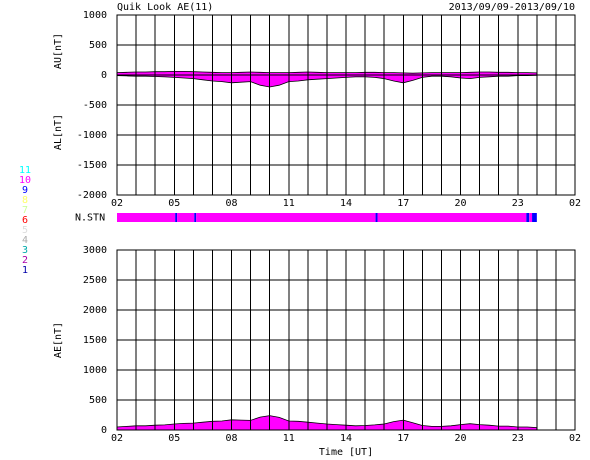 The width and height of the screenshot is (590, 460). Describe the element at coordinates (92, 165) in the screenshot. I see `y-tick-label: -1500` at that location.